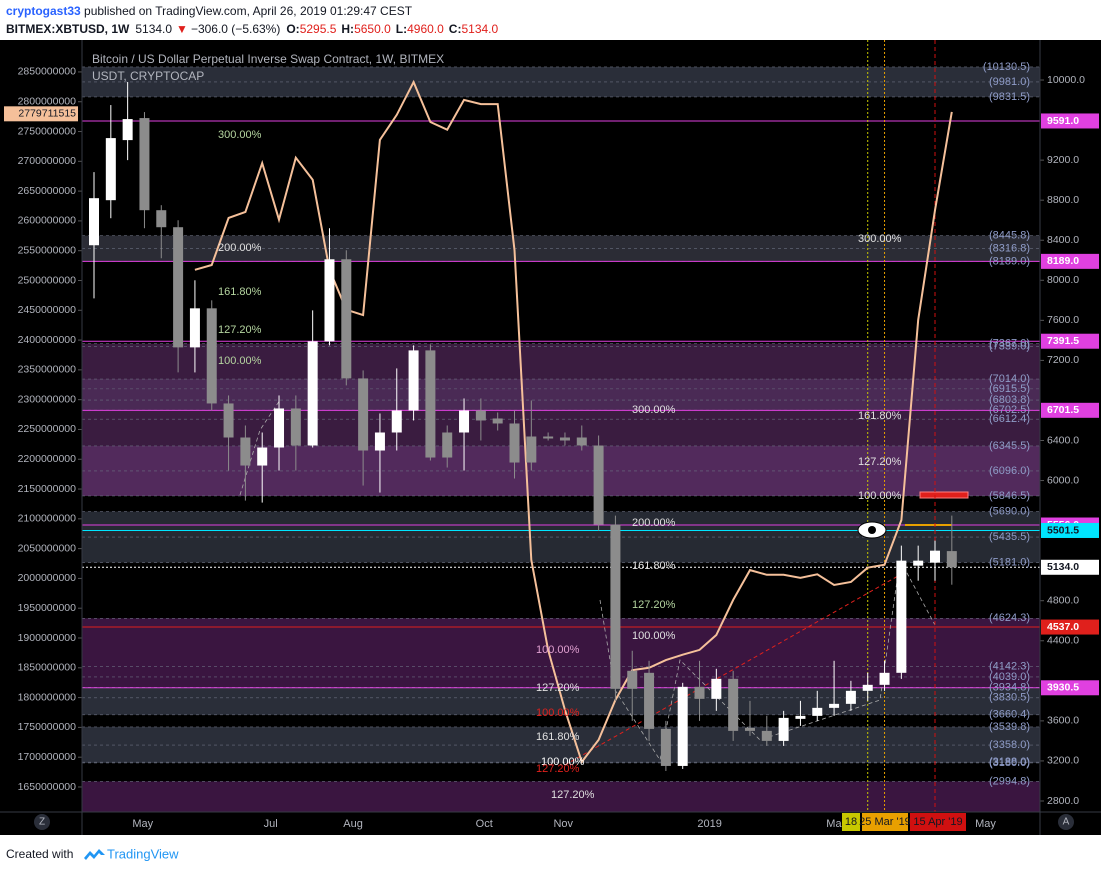 This screenshot has height=872, width=1101. I want to click on y-tick-label: 2800000000, so click(47, 102).